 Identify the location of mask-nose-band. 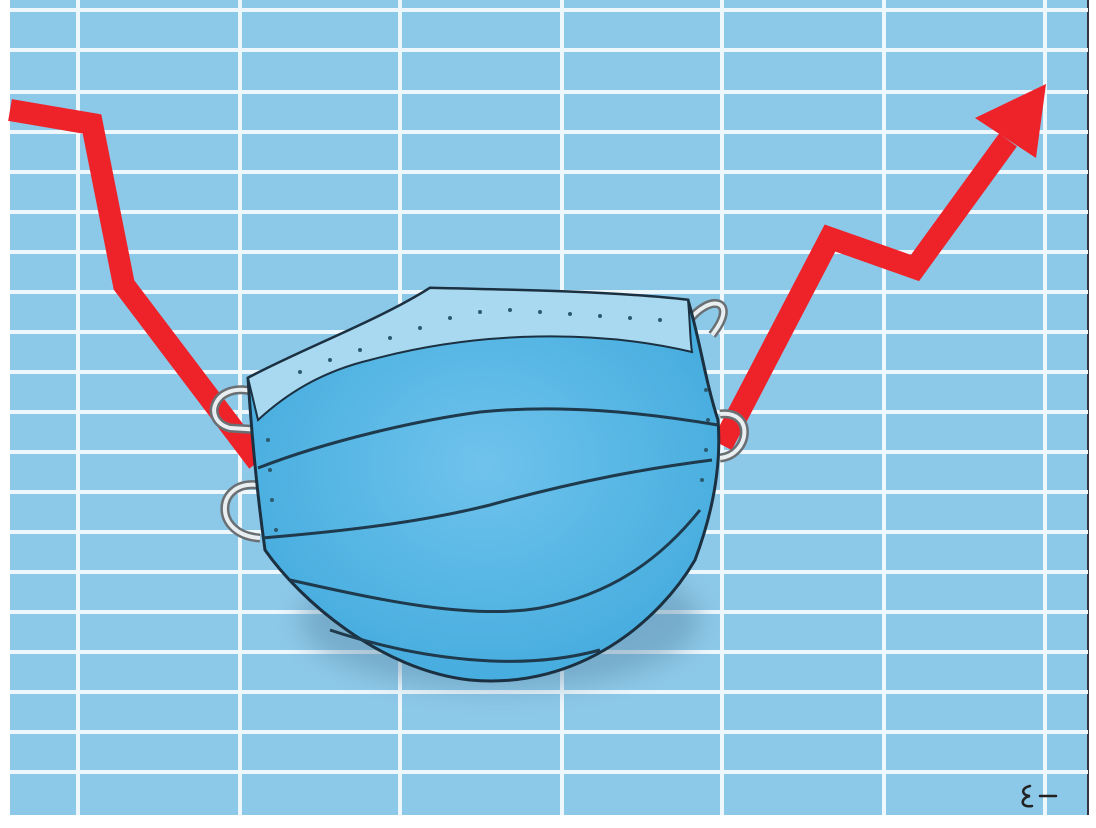
(470, 354).